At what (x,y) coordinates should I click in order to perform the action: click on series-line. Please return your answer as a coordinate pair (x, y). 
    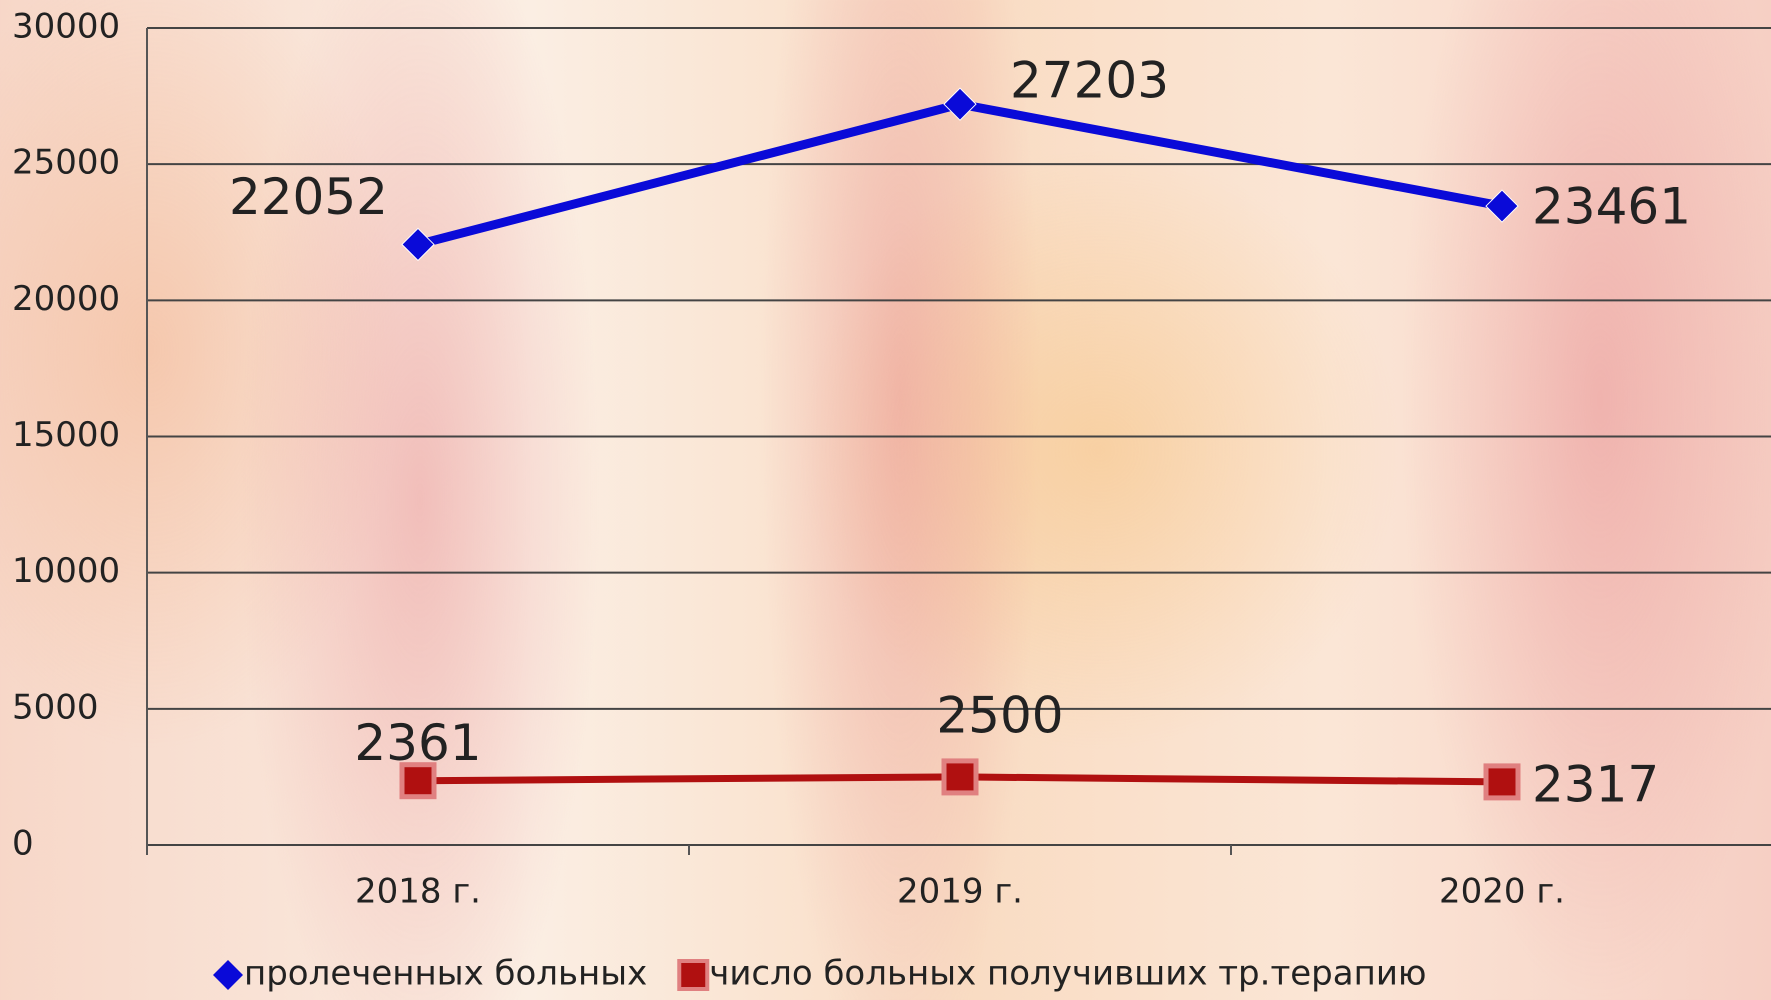
    Looking at the image, I should click on (959, 174).